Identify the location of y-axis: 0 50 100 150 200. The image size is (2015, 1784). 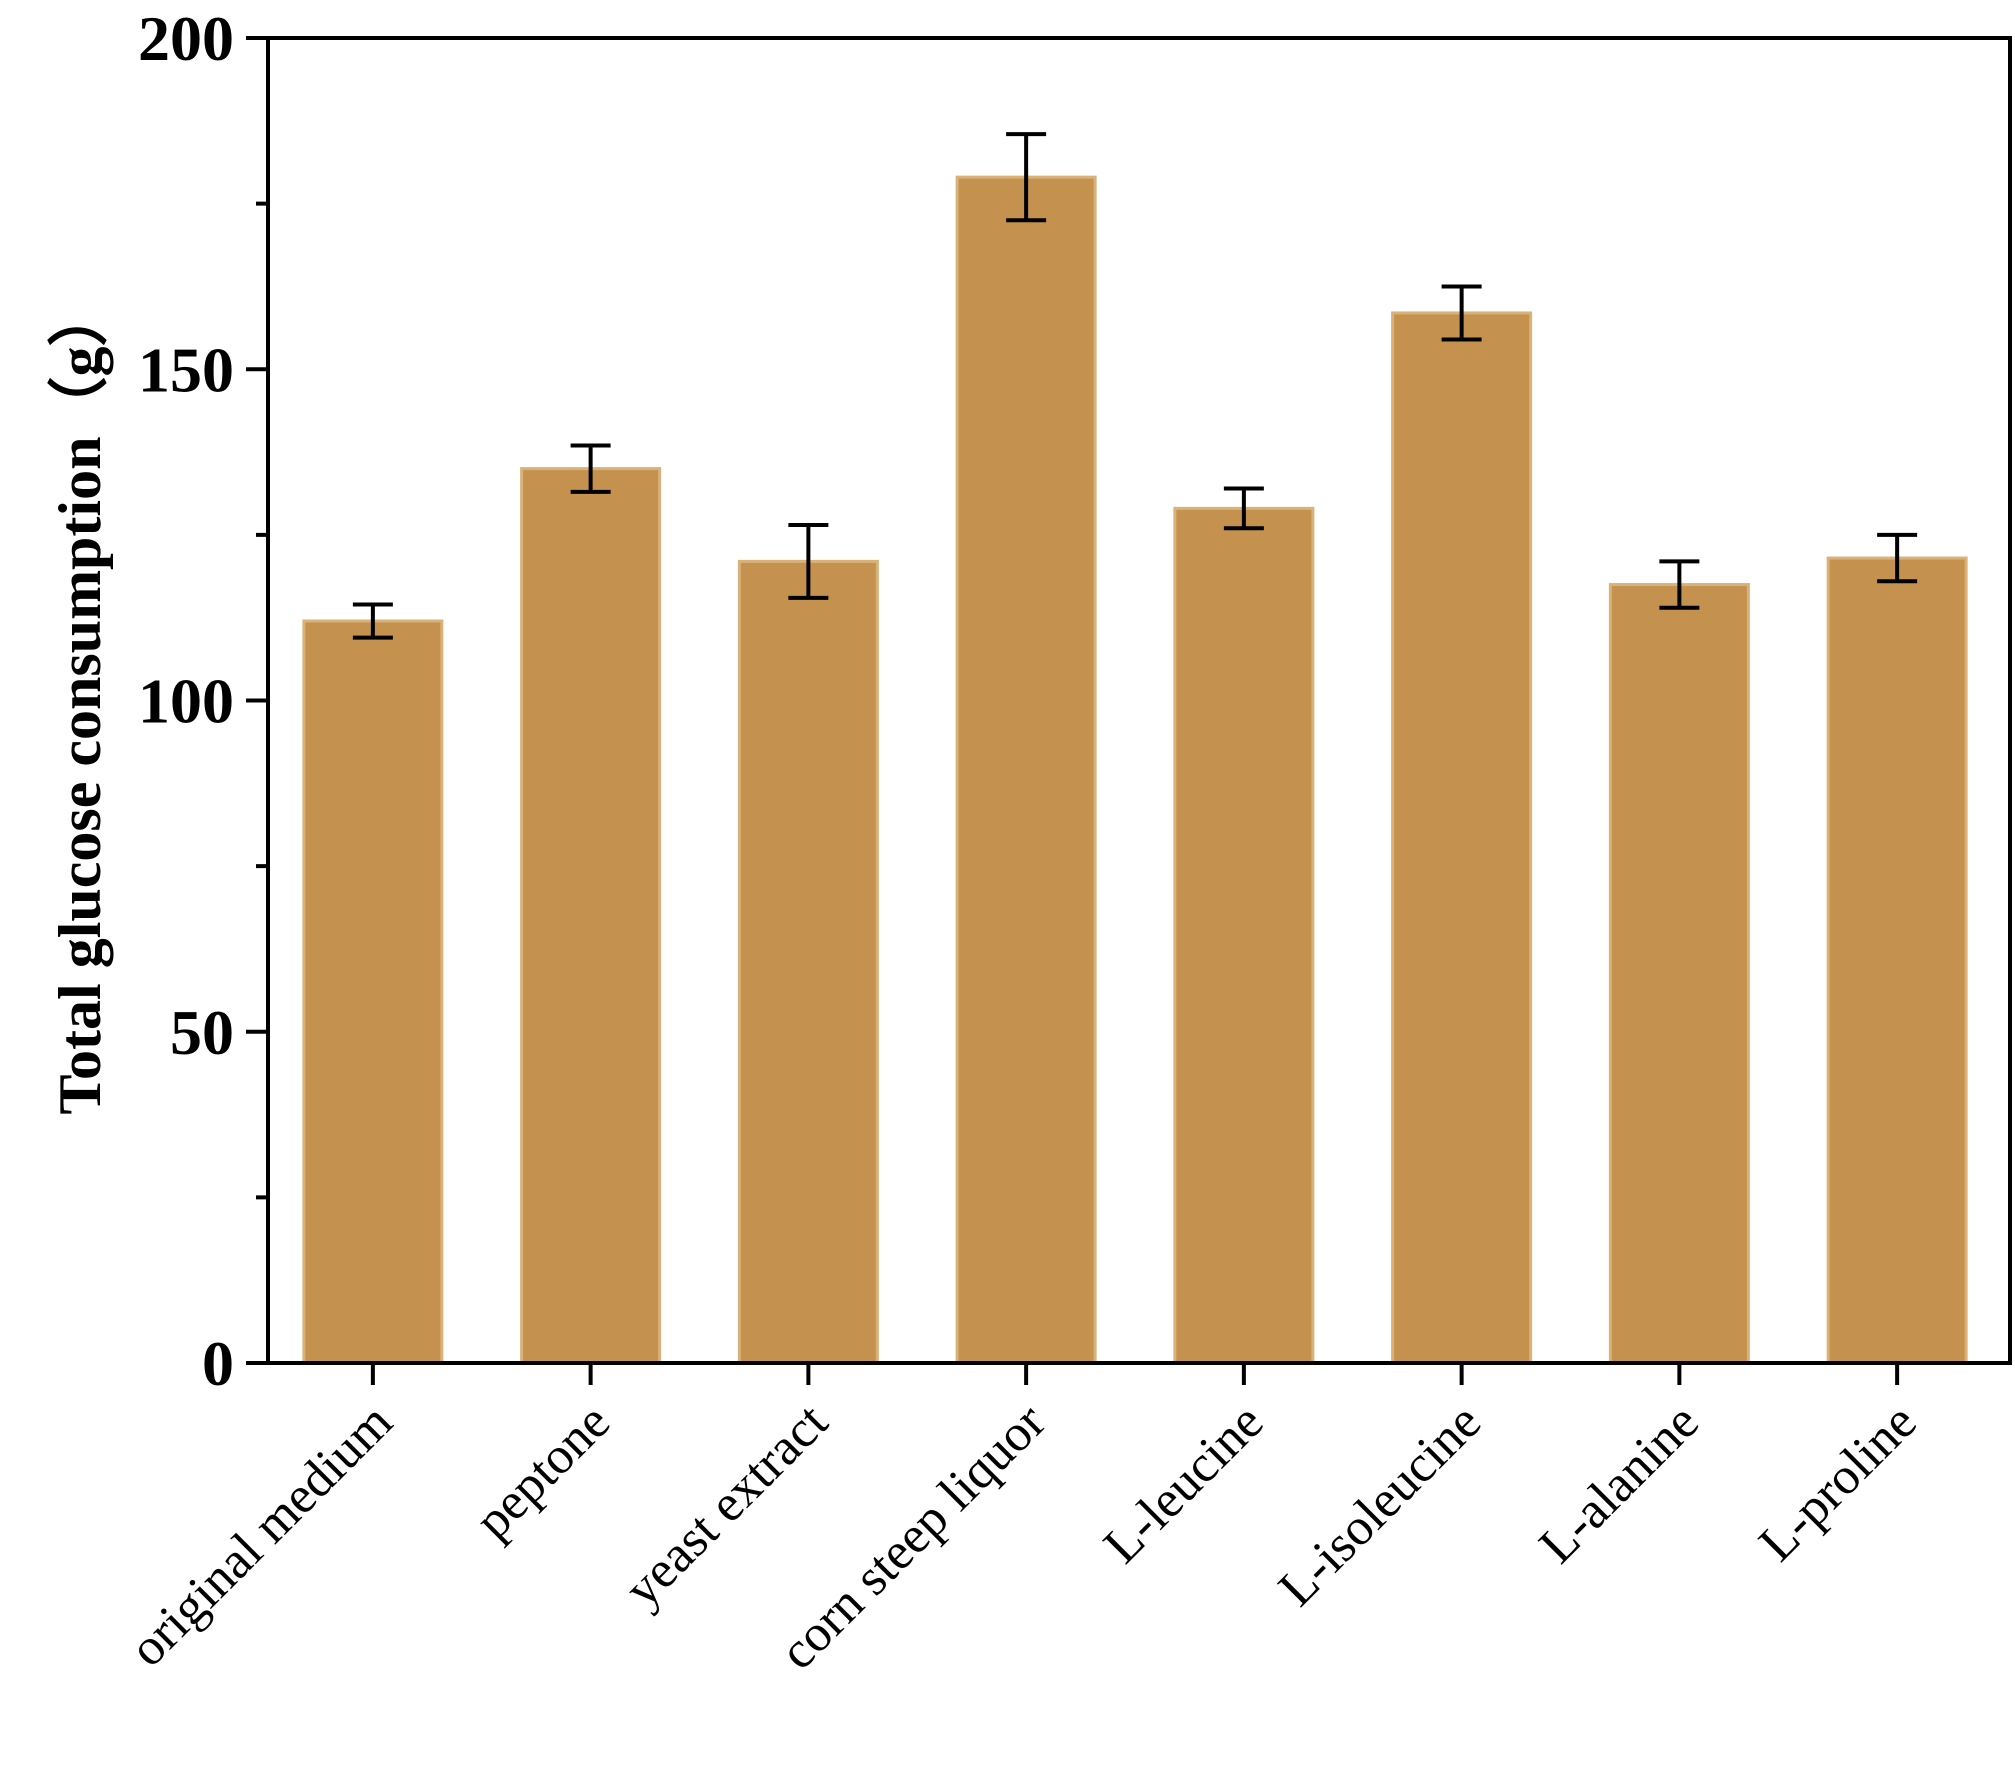
(203, 701).